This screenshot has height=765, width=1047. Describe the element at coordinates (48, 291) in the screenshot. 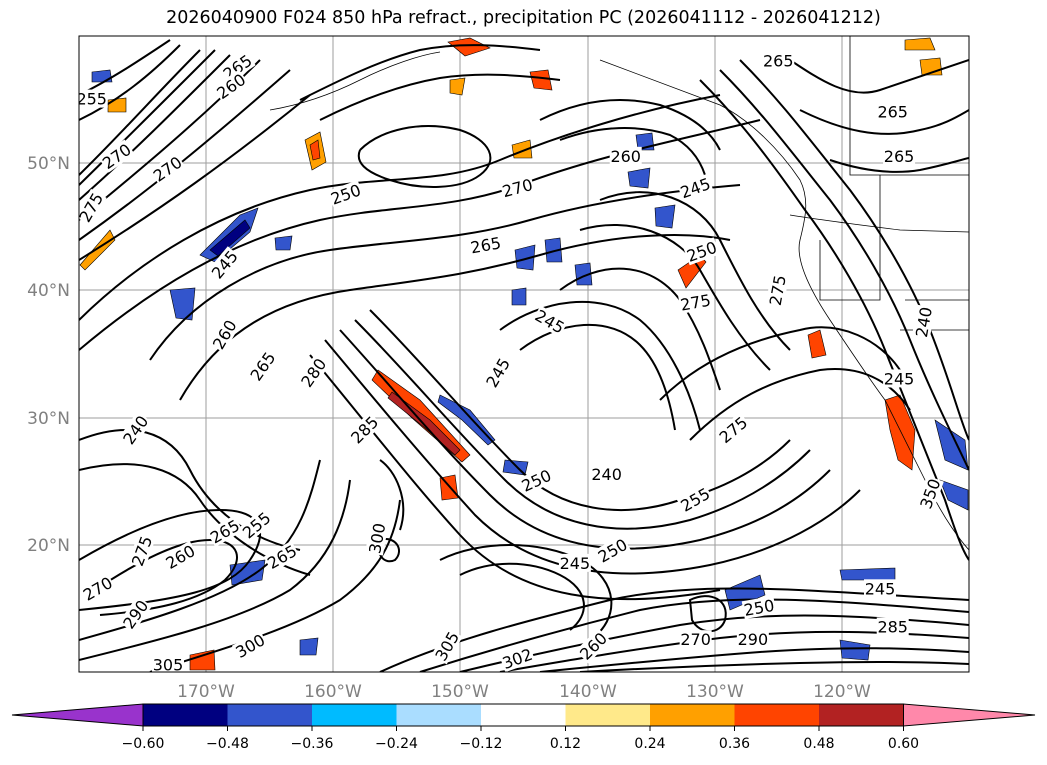

I see `lat-label-40n: 40°N` at that location.